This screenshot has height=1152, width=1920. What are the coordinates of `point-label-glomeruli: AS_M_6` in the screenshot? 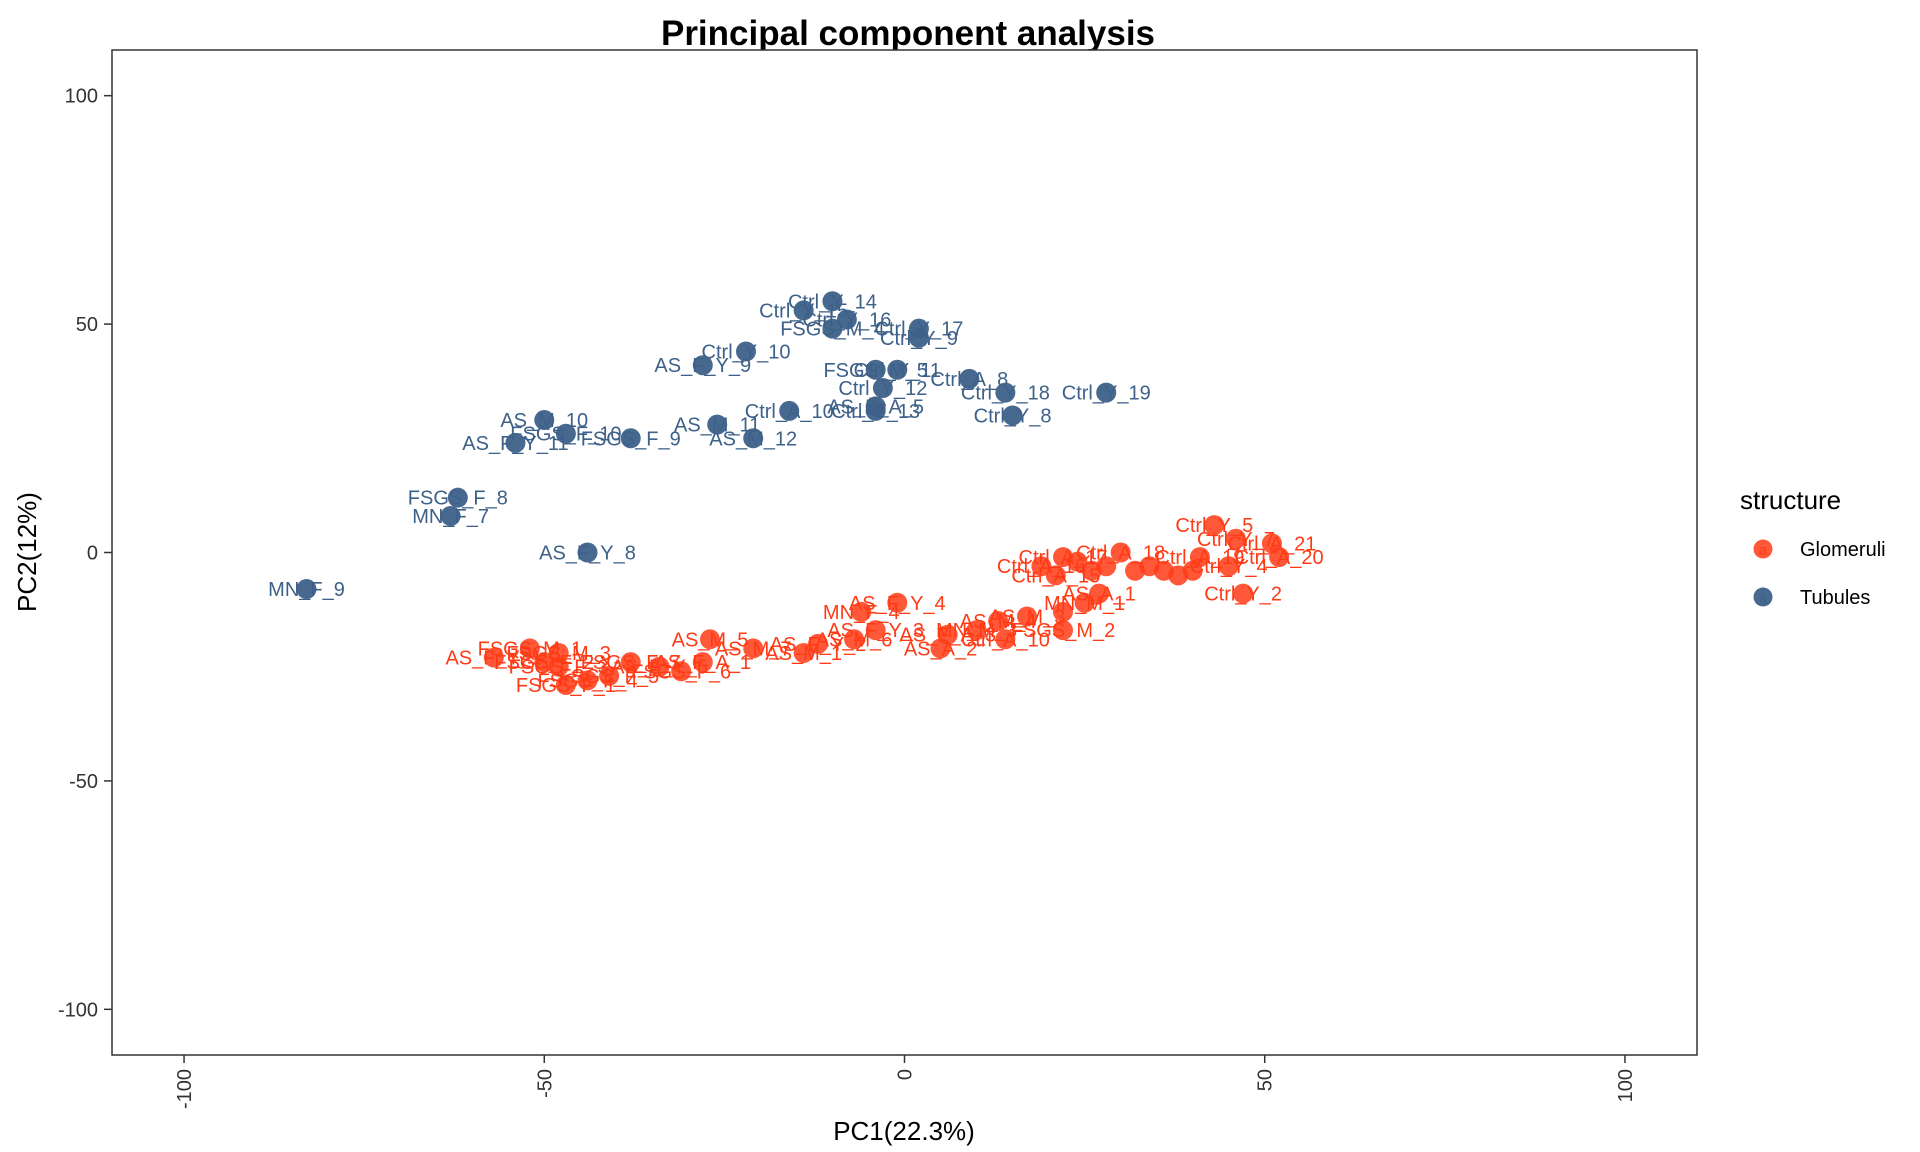 It's located at (854, 640).